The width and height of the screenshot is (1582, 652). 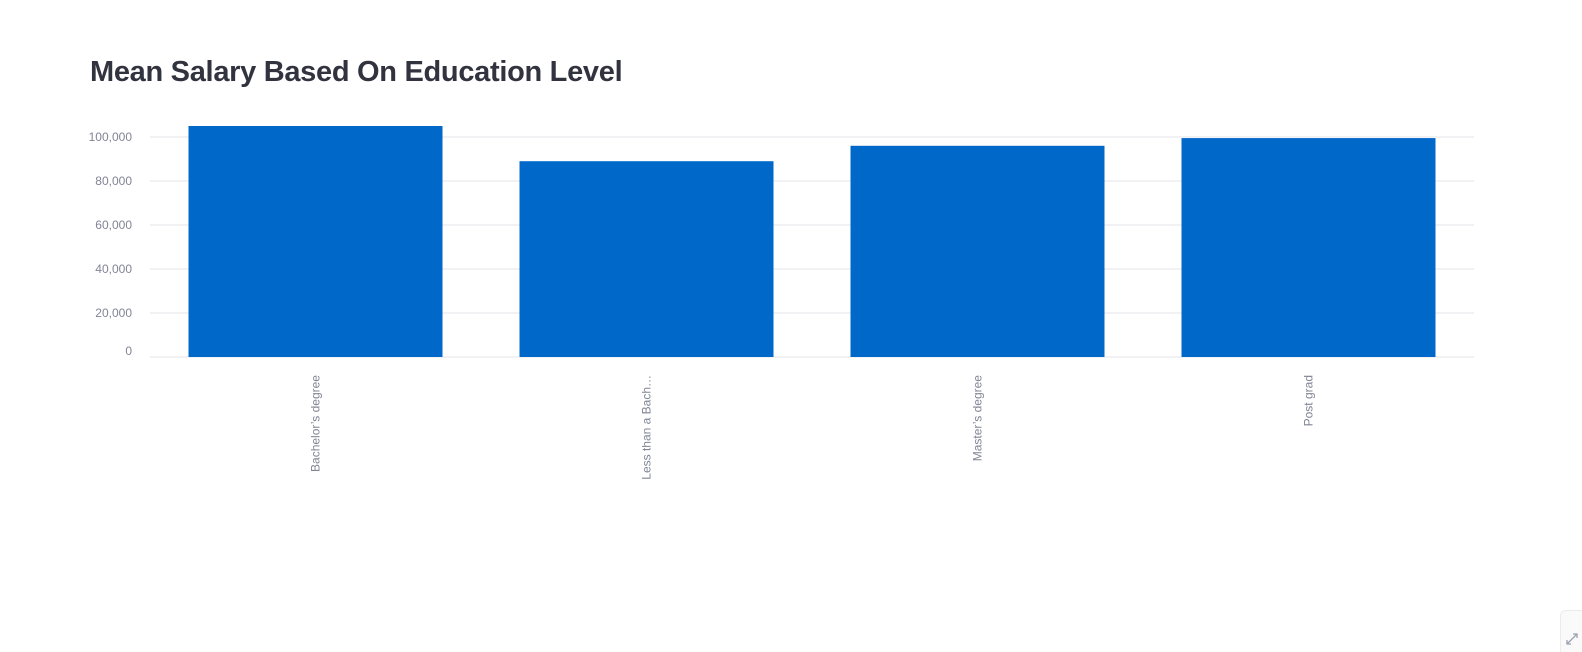 What do you see at coordinates (111, 137) in the screenshot?
I see `y-tick-label: 100,000` at bounding box center [111, 137].